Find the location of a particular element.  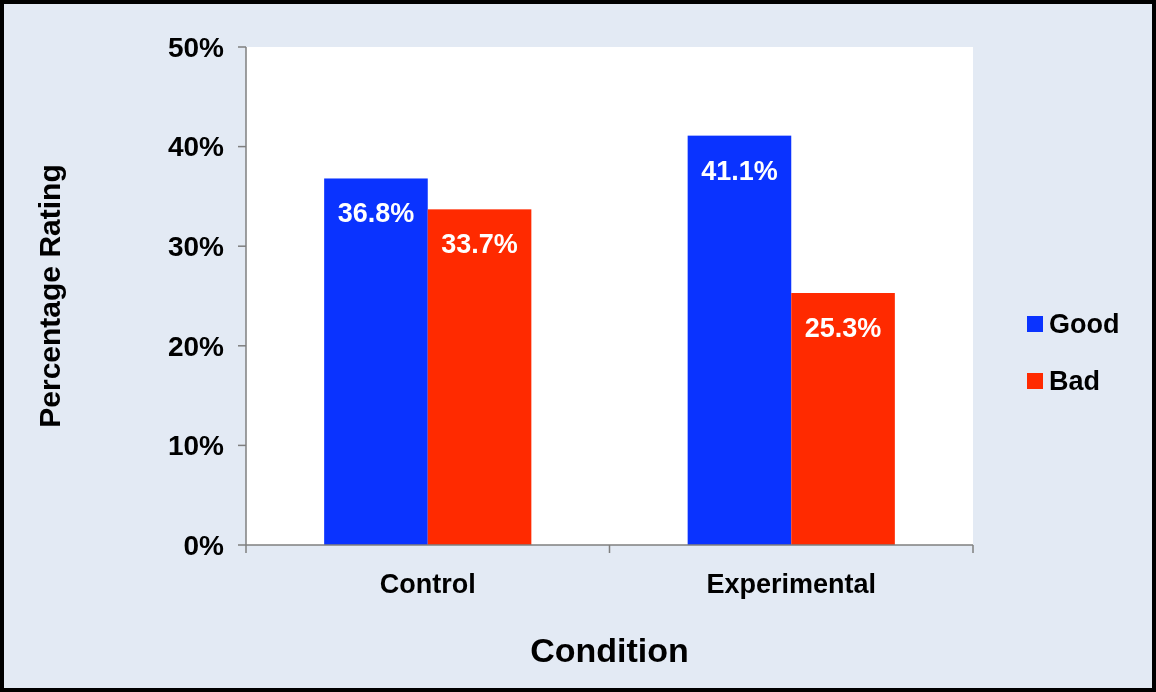

legend-label: Good is located at coordinates (1084, 324).